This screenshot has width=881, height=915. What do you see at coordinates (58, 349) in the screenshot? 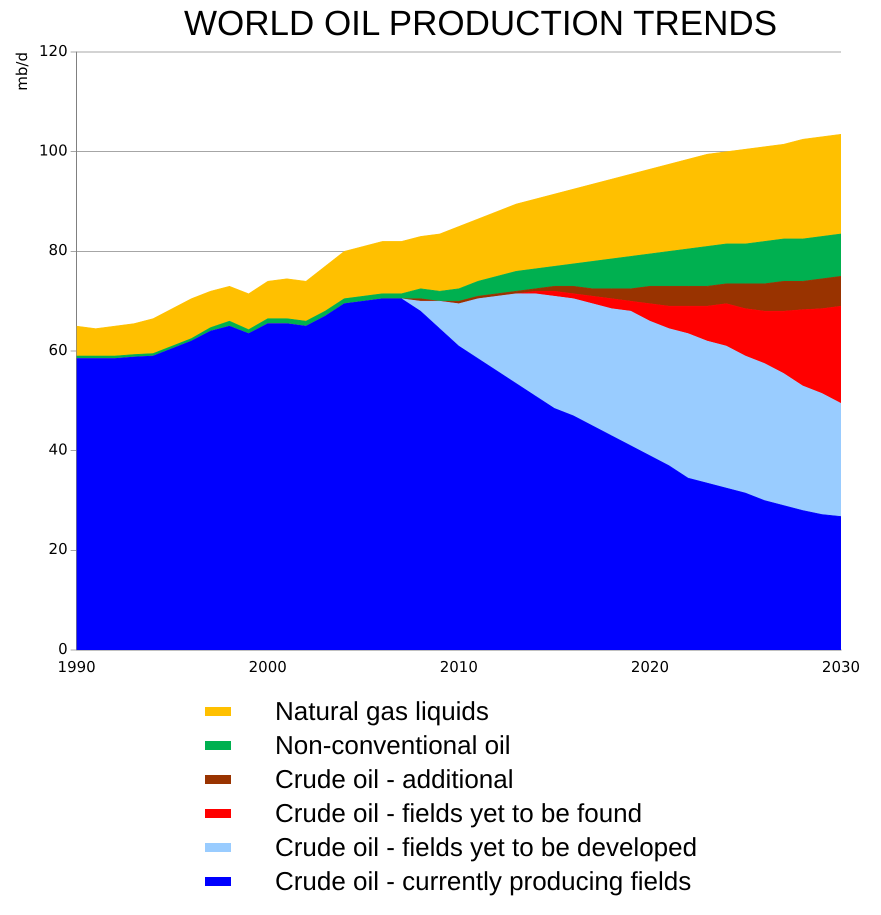
I see `y-tick-label: 60` at bounding box center [58, 349].